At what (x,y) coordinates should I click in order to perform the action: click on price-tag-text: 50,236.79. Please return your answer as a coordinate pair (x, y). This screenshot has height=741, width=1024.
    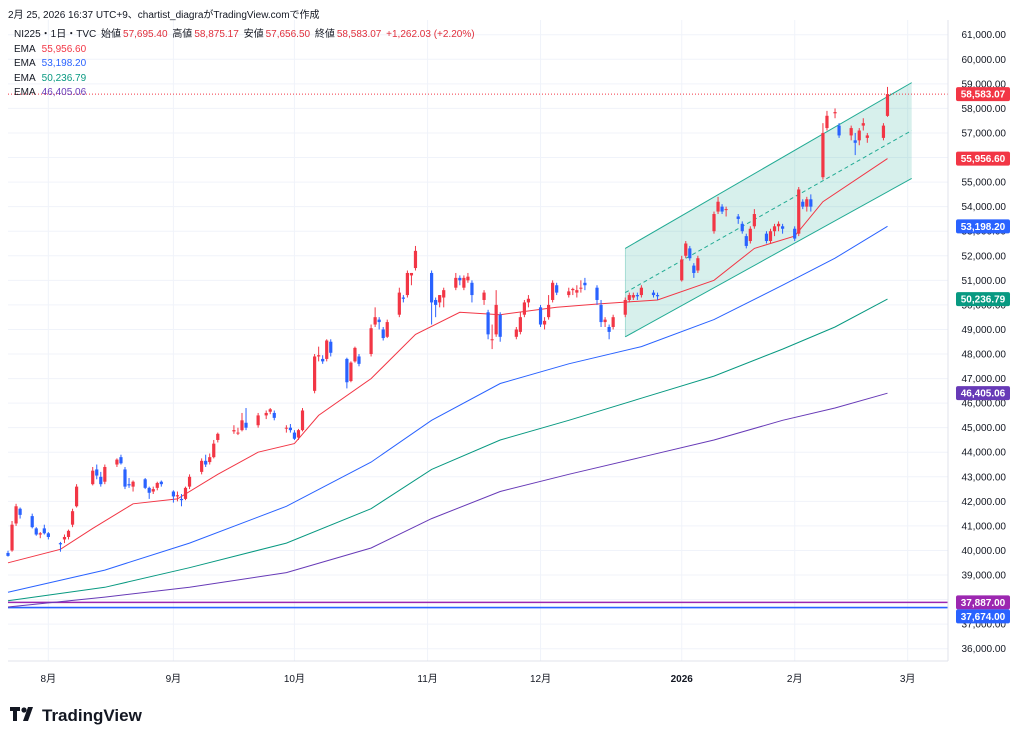
    Looking at the image, I should click on (983, 300).